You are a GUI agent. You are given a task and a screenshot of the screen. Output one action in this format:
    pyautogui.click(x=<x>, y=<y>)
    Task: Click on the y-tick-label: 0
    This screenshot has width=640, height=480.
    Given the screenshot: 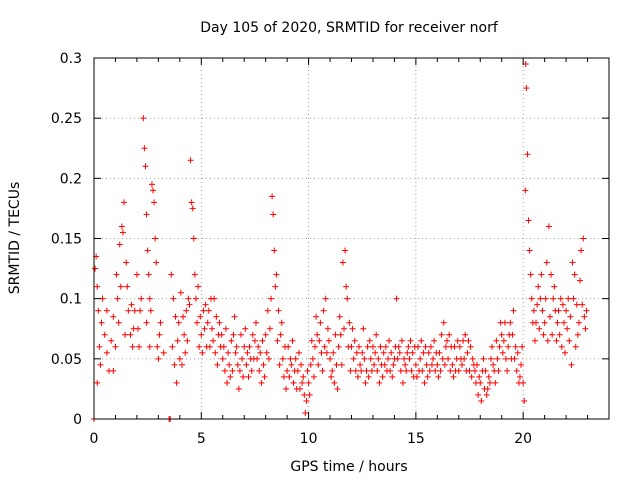 What is the action you would take?
    pyautogui.click(x=77, y=420)
    